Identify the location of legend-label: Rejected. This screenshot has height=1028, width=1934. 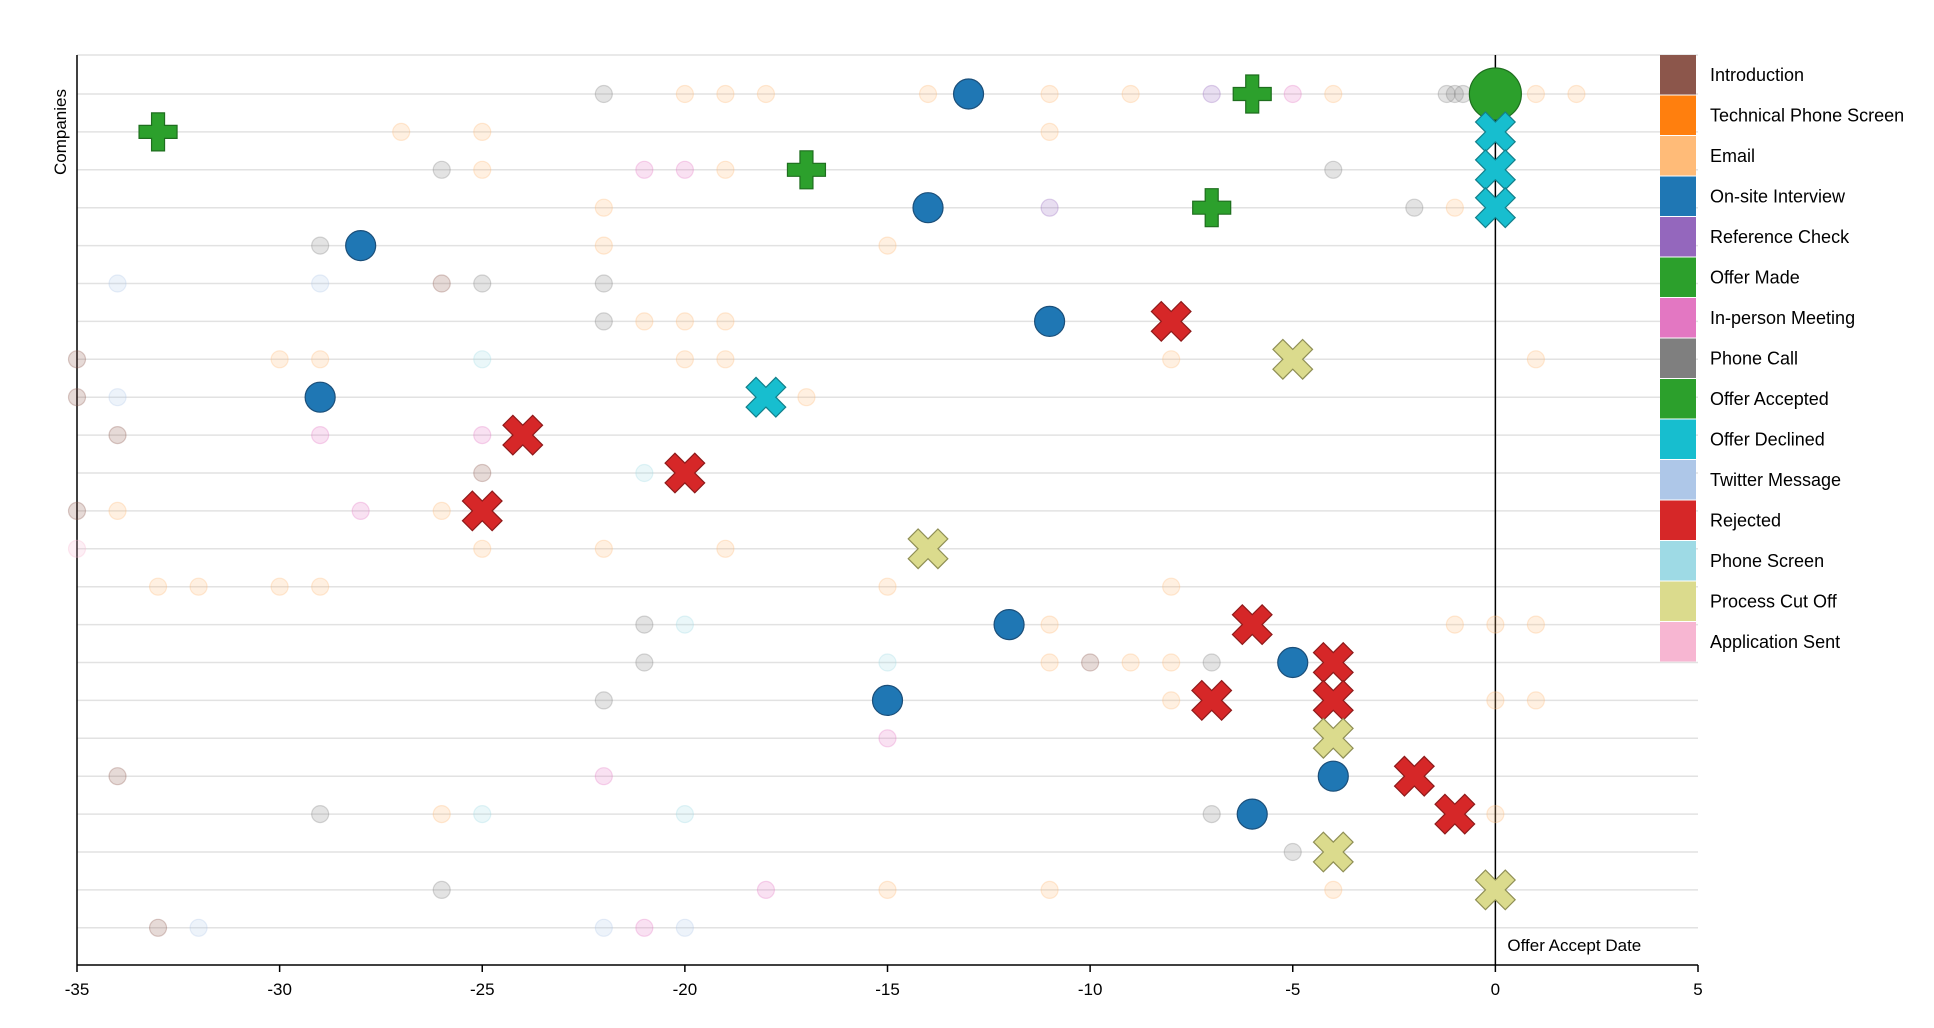
(1745, 521).